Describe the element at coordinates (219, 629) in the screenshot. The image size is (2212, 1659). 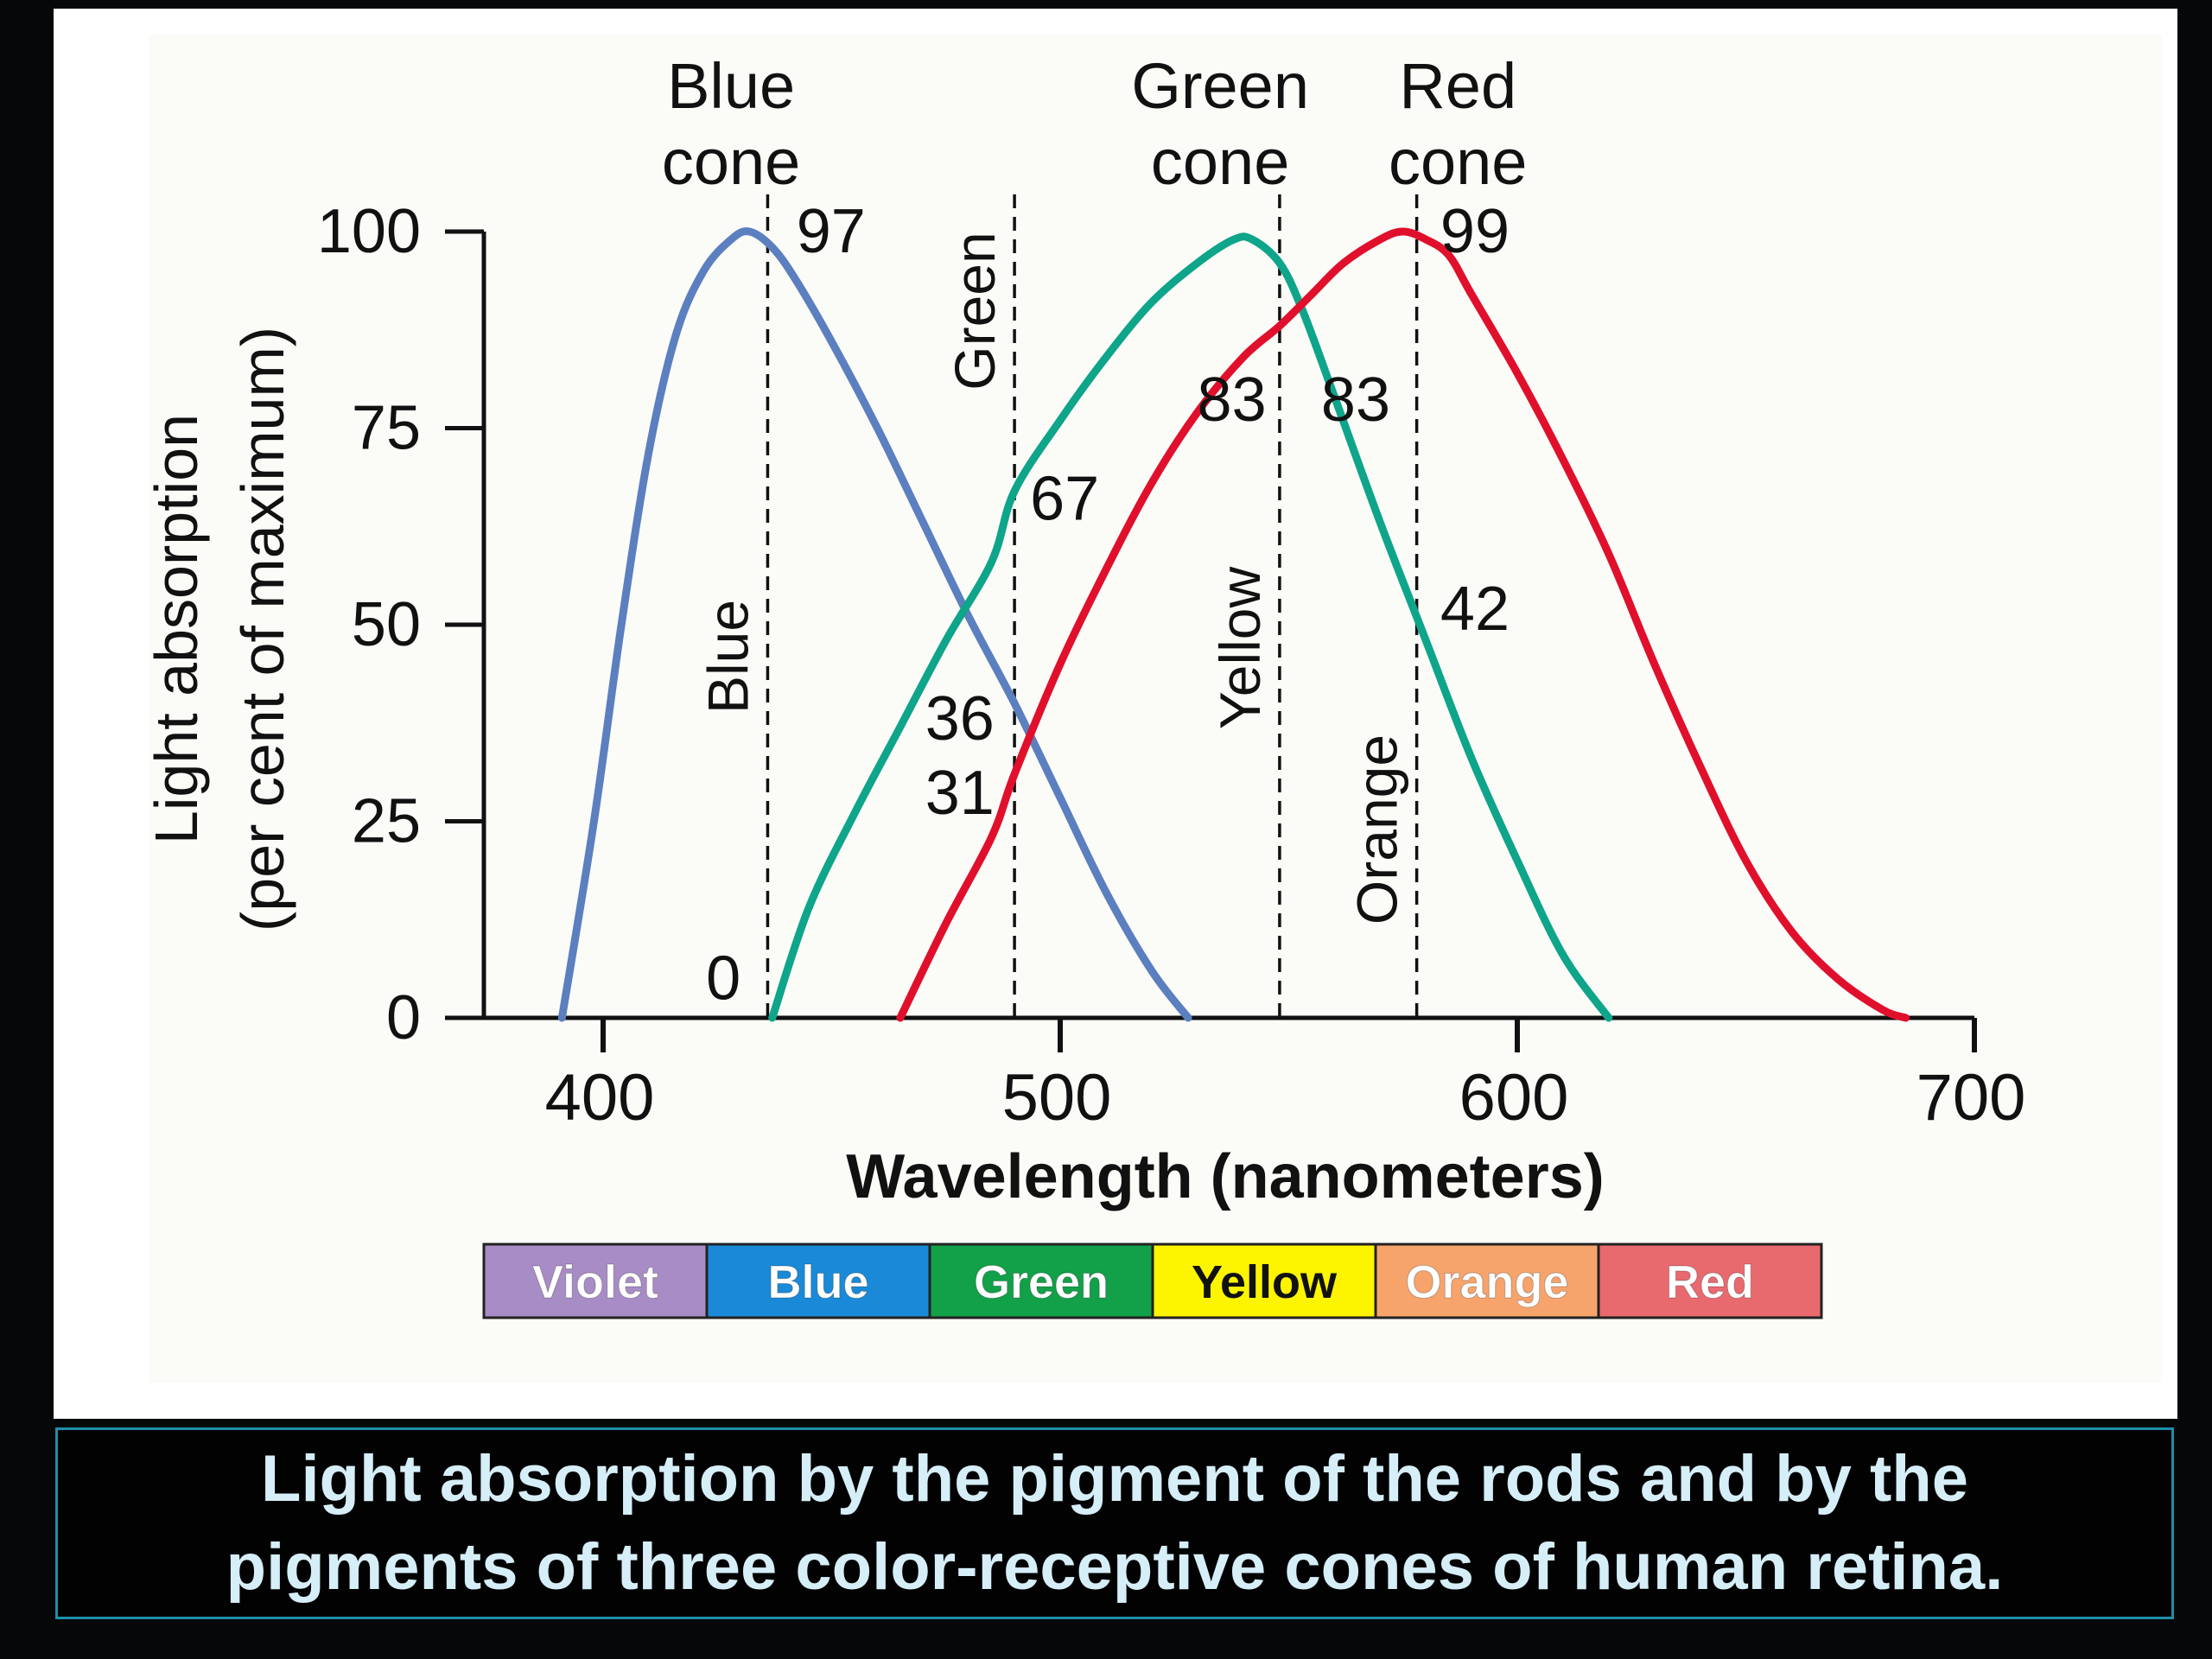
I see `y-axis-label: Light absorption (per cent of maximum)` at that location.